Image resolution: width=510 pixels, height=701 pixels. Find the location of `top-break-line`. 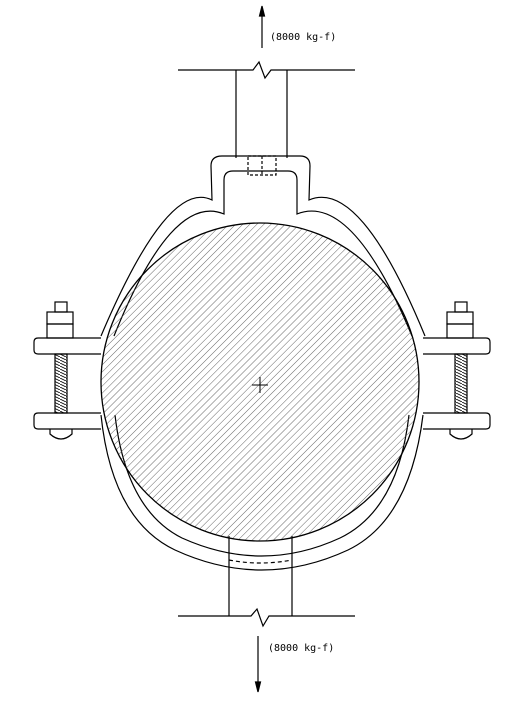

top-break-line is located at coordinates (266, 70).